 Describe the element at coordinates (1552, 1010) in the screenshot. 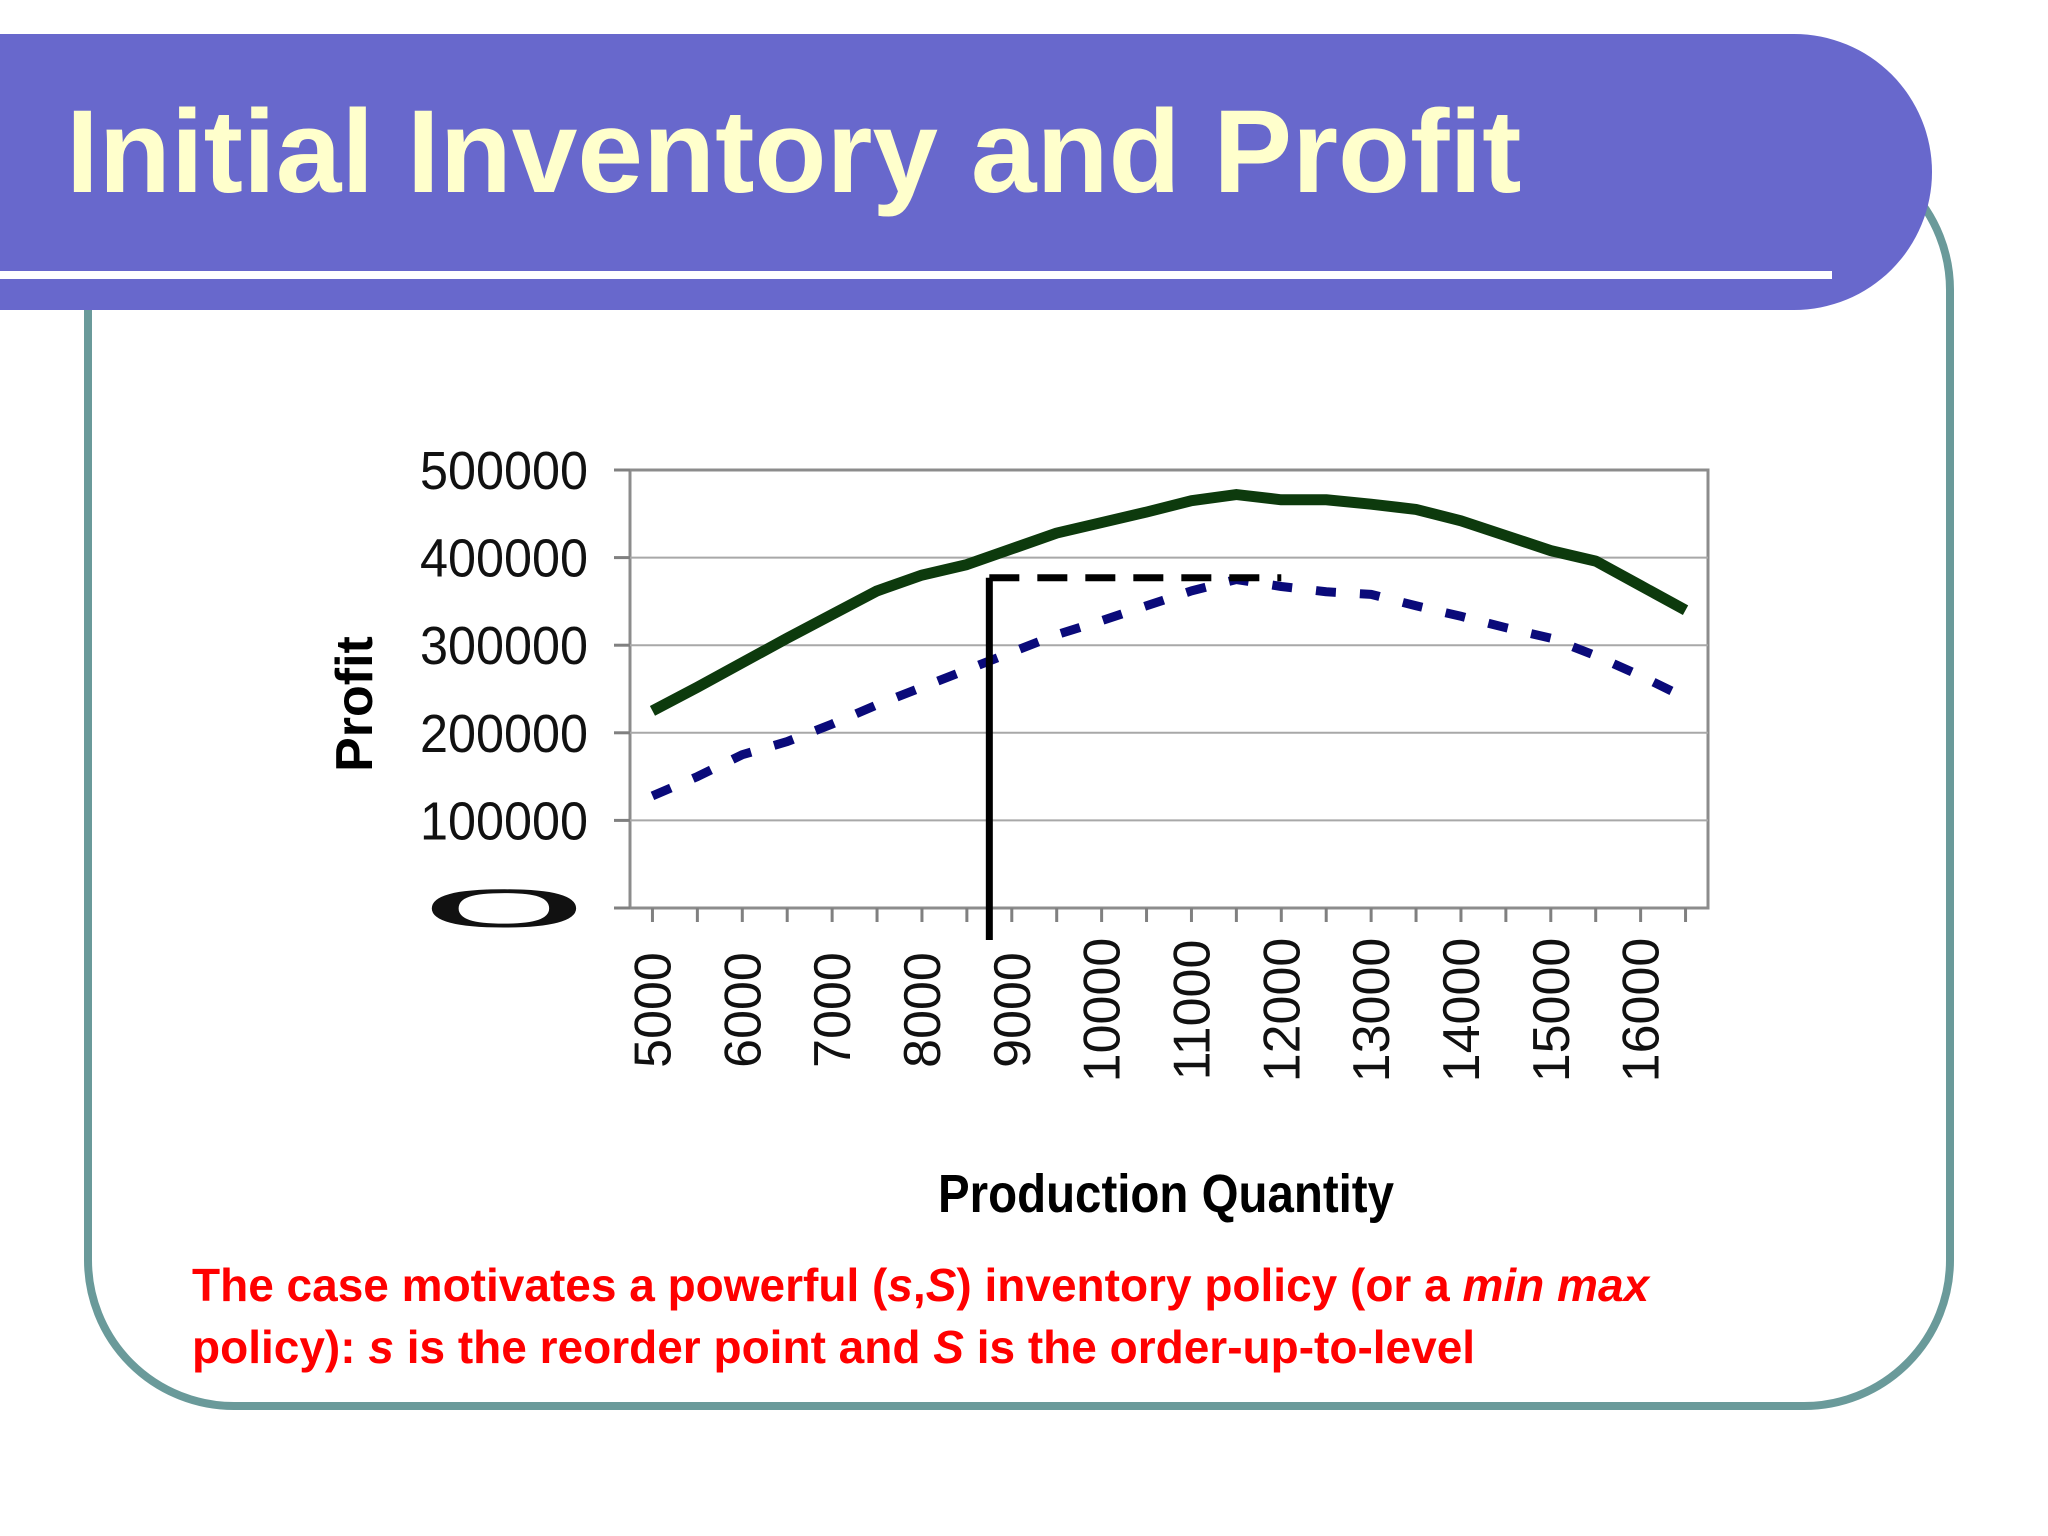

I see `x-tick-label: 15000` at that location.